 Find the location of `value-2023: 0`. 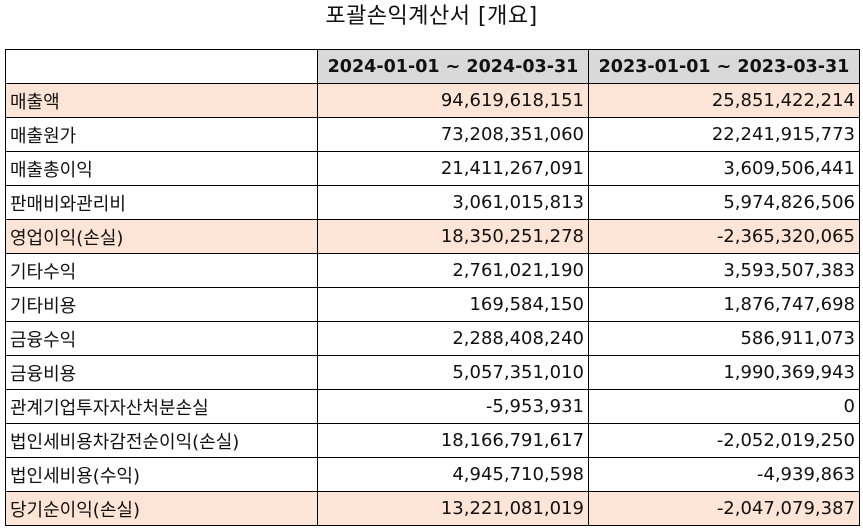

value-2023: 0 is located at coordinates (724, 406).